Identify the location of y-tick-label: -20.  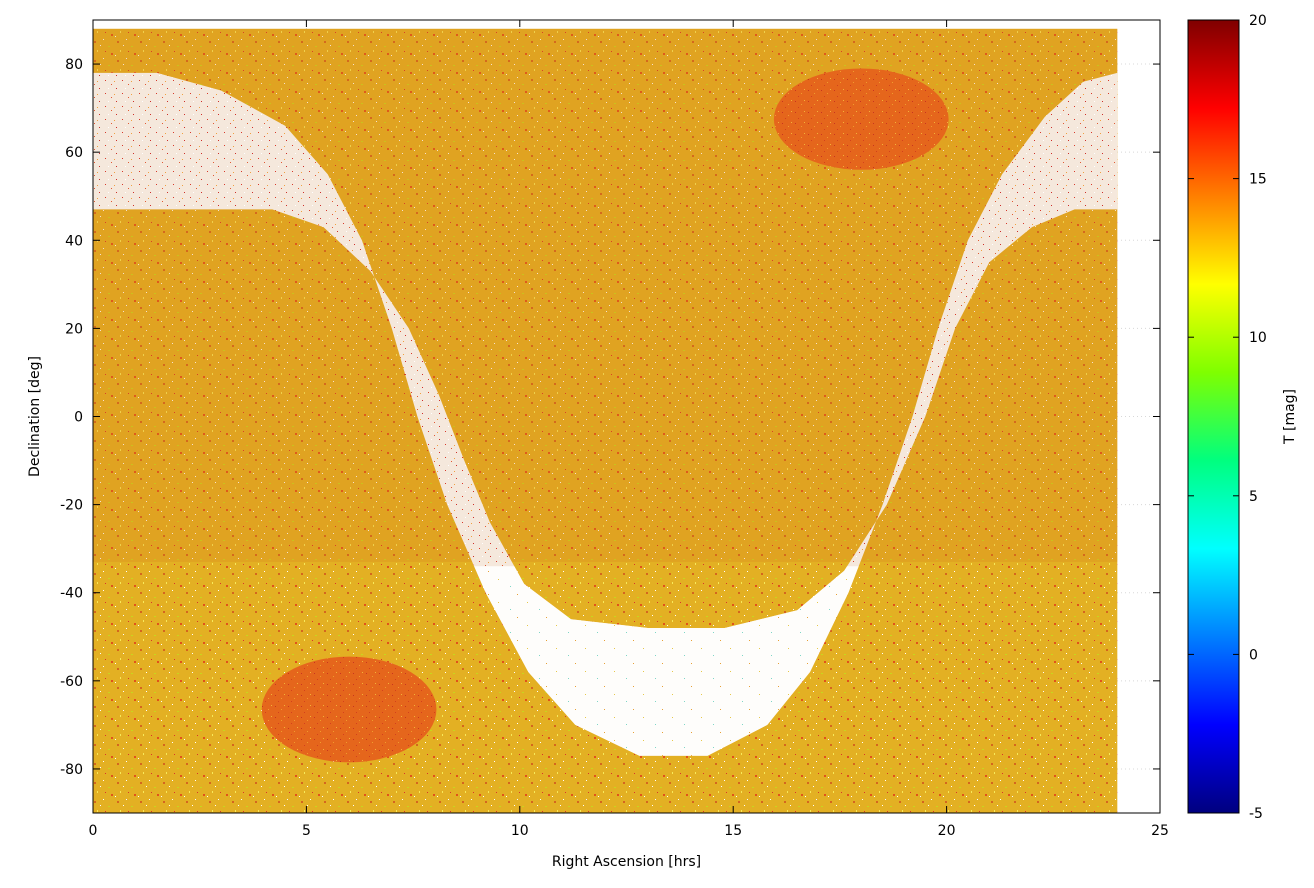
(71, 506).